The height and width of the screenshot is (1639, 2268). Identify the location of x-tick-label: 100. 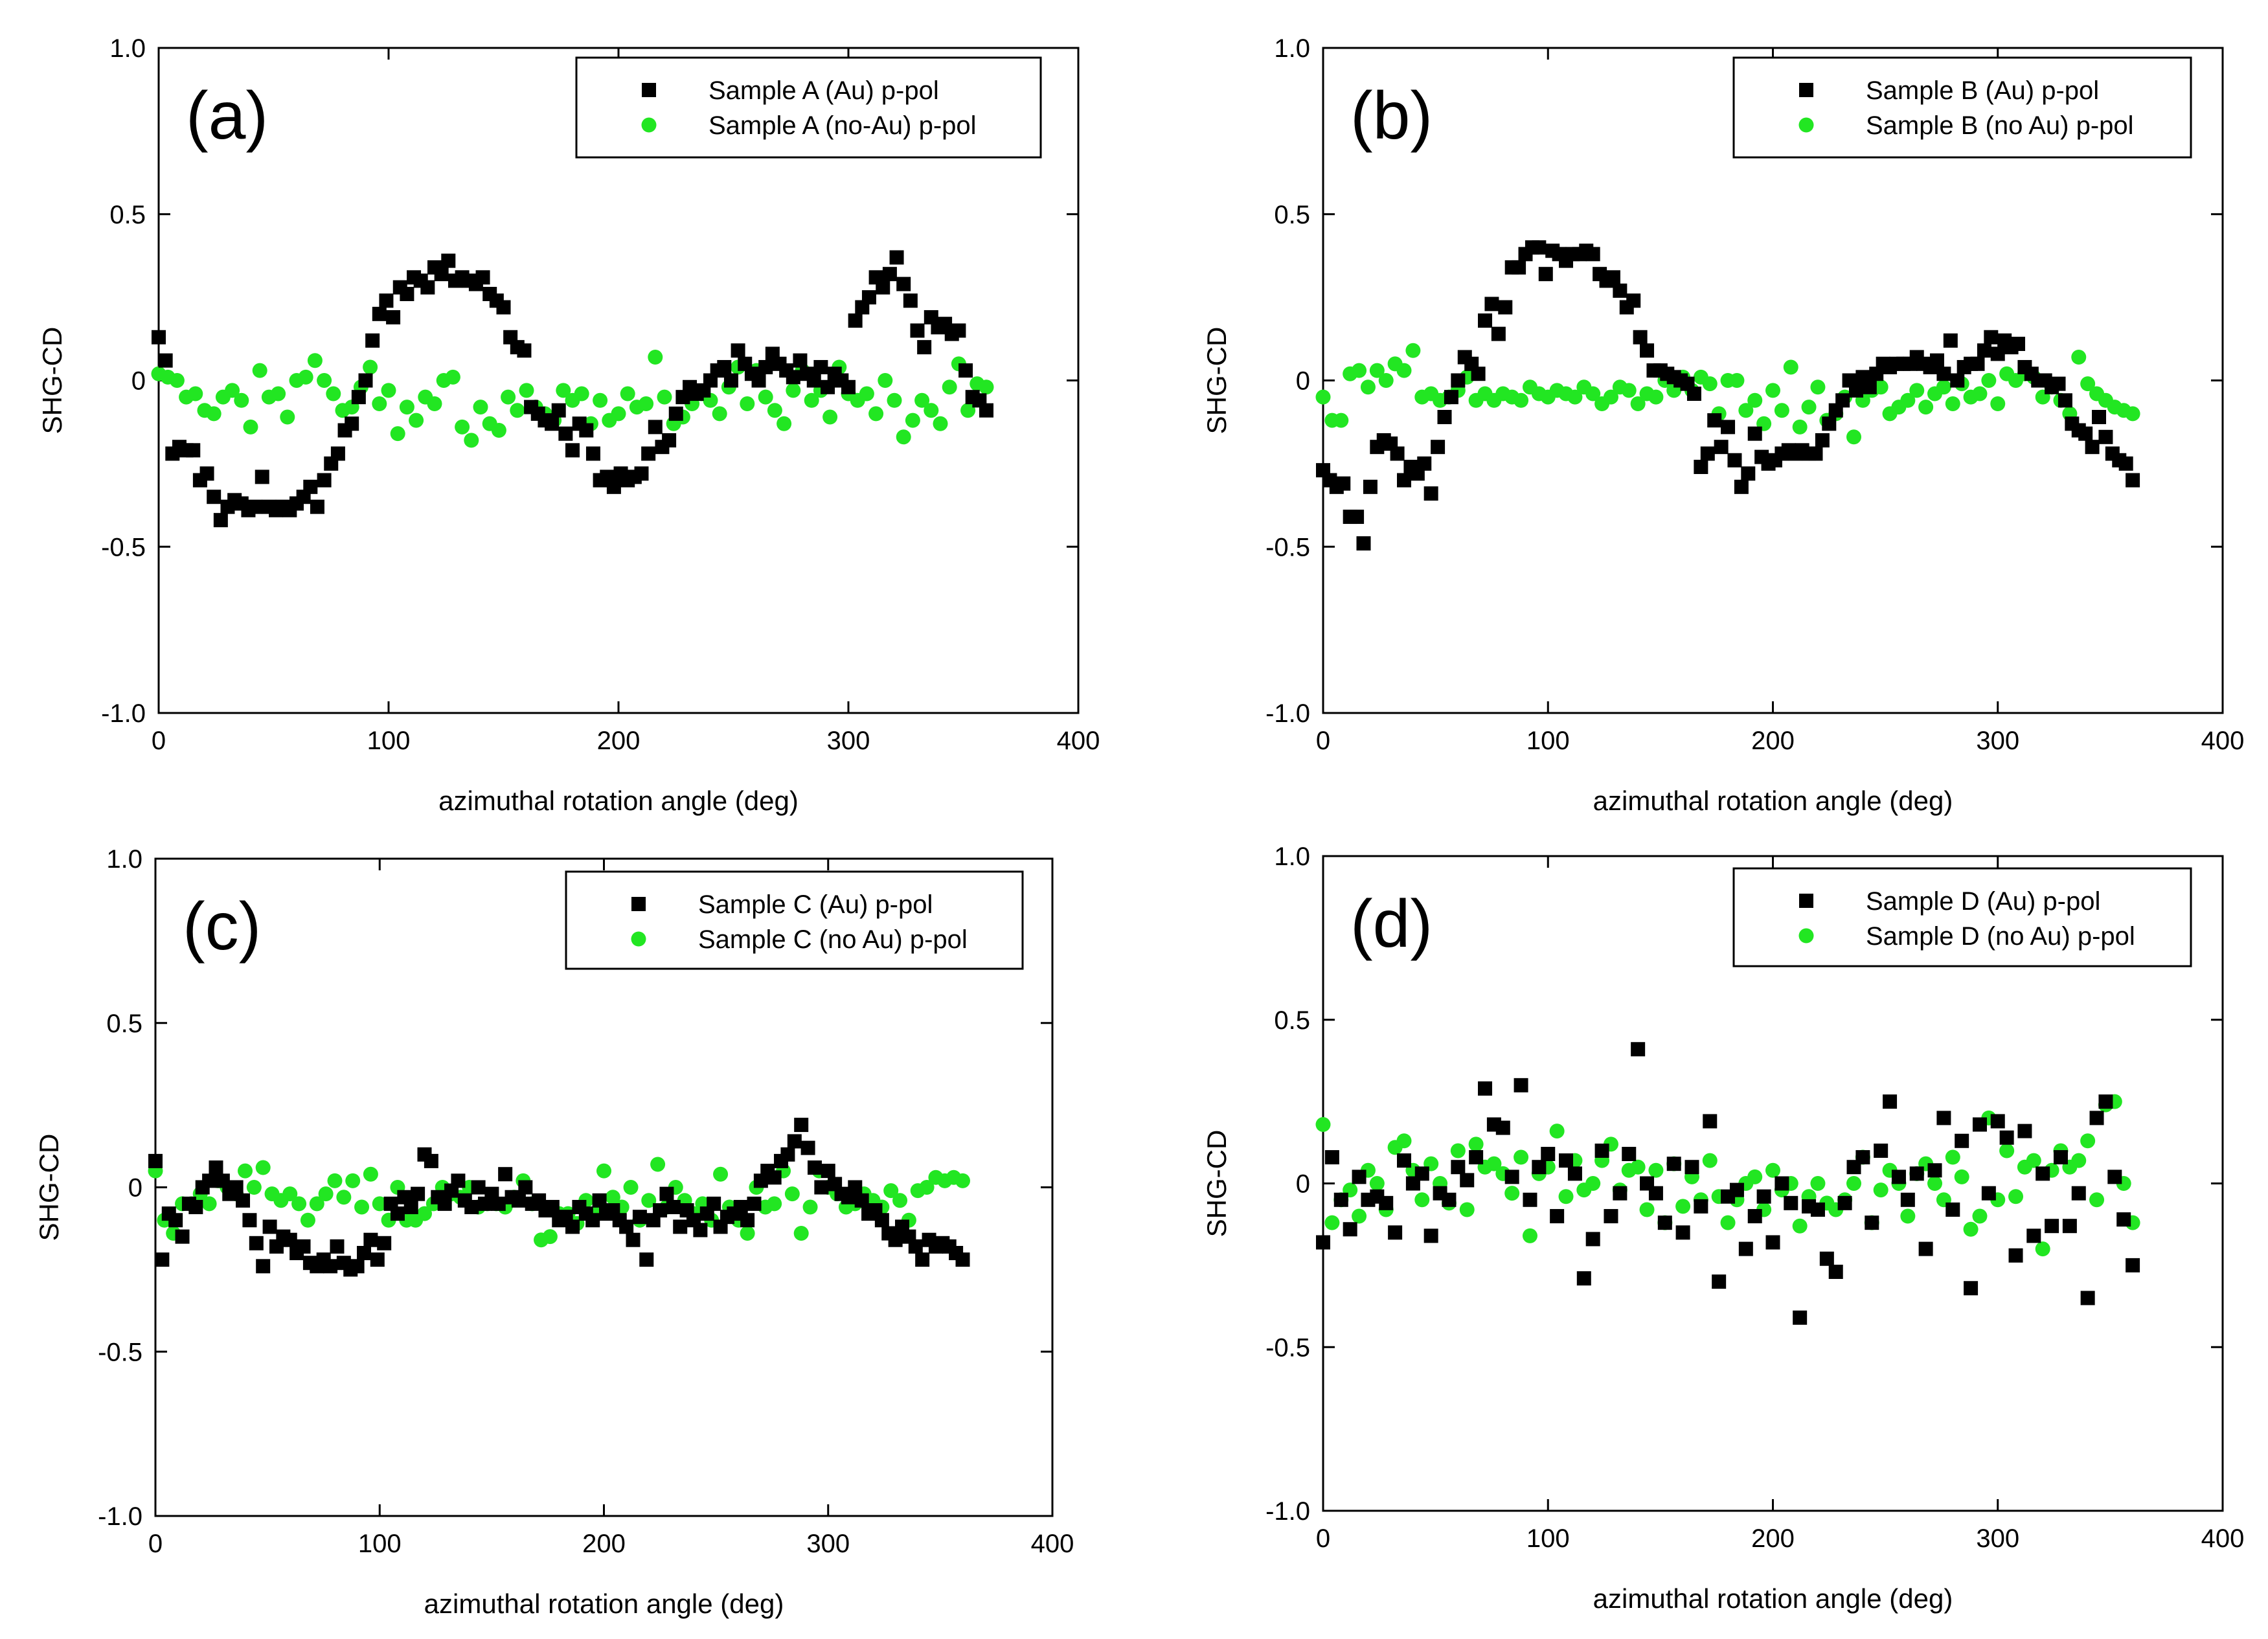
(1548, 1538).